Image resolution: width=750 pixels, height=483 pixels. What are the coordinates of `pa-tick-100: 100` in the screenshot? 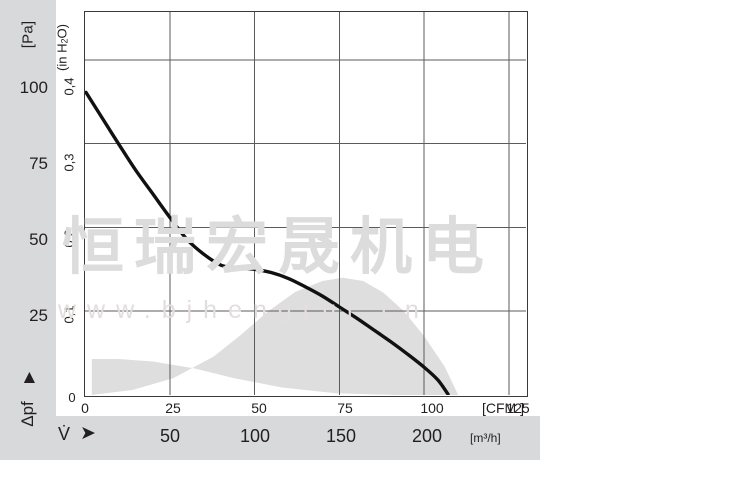 It's located at (33, 87).